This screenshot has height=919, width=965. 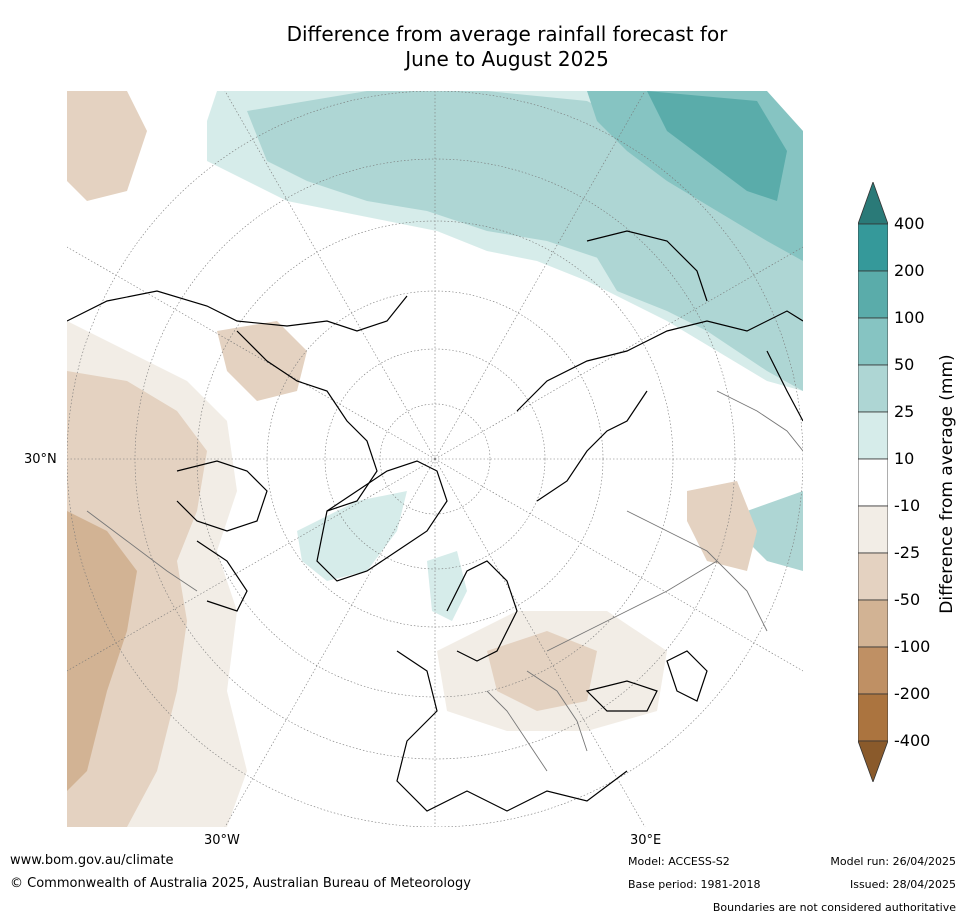 I want to click on border-central-asia, so click(x=697, y=571).